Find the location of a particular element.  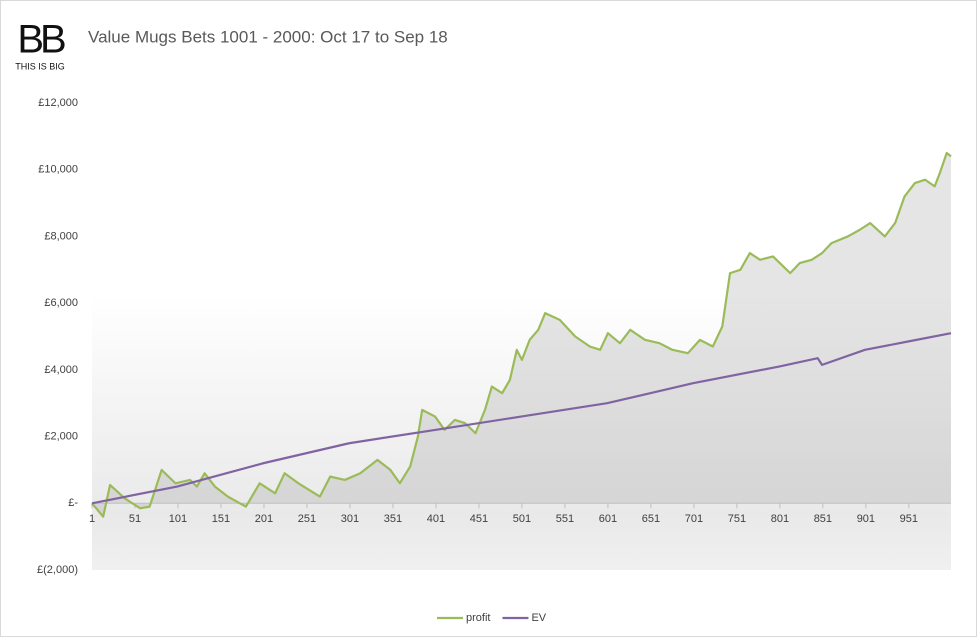

y-tick-label: £- is located at coordinates (73, 503).